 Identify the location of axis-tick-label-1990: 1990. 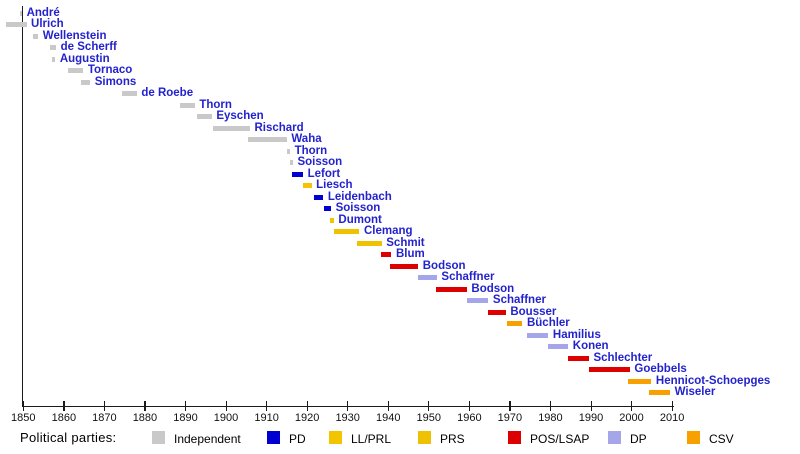
(591, 418).